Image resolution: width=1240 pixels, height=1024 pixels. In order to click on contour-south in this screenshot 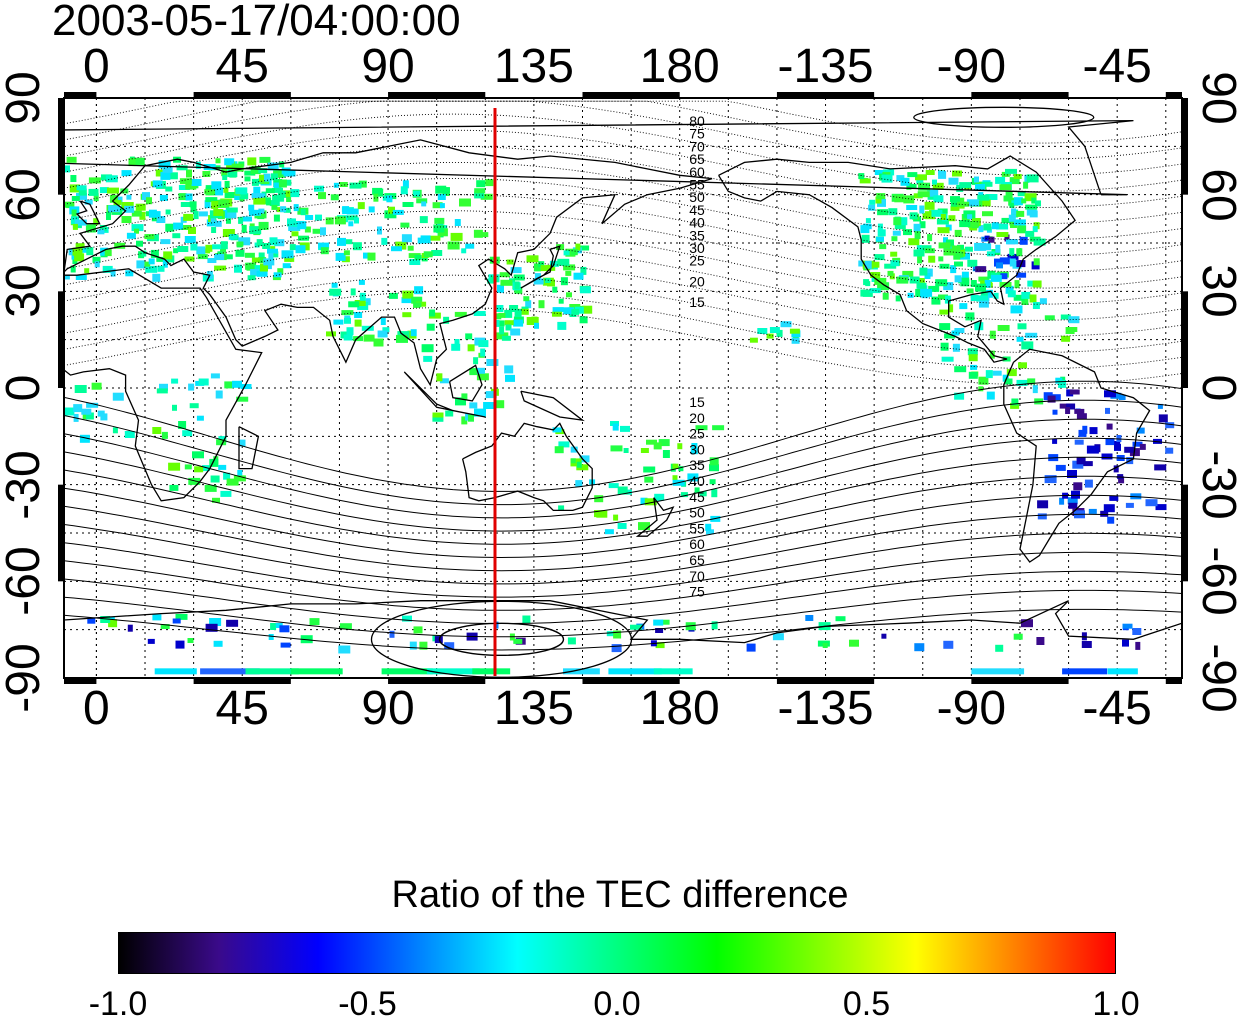, I will do `click(623, 484)`.